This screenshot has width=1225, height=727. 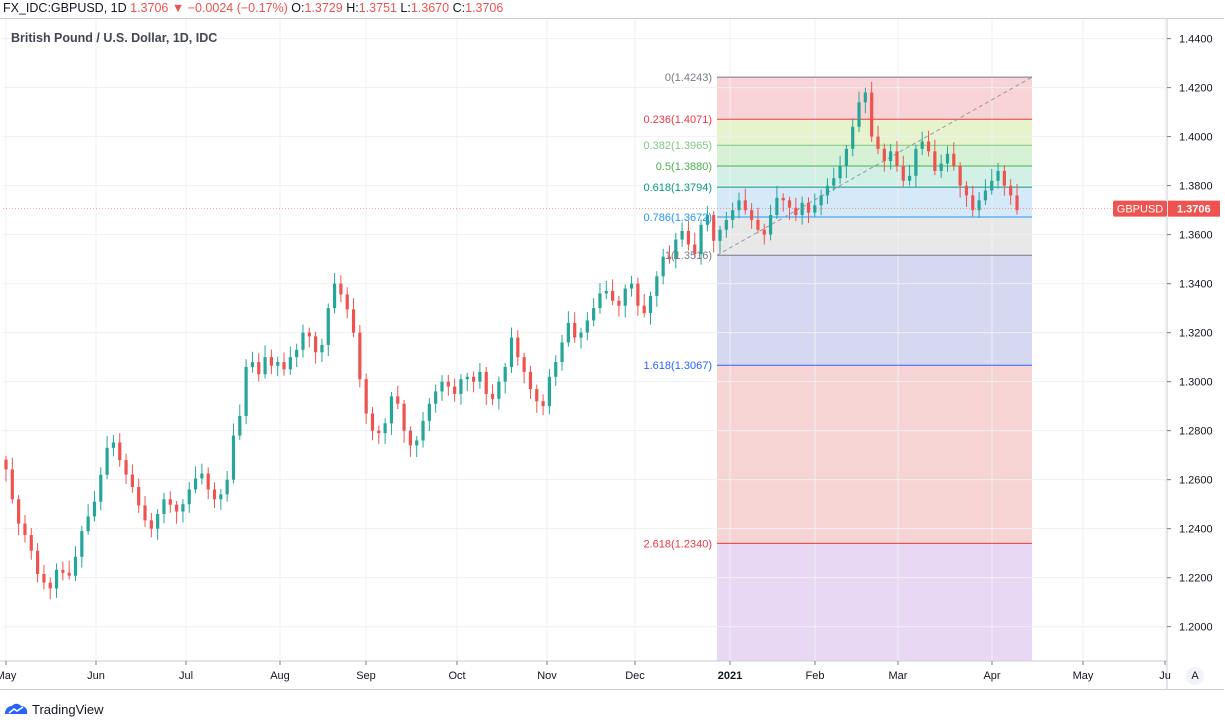 What do you see at coordinates (688, 256) in the screenshot?
I see `fib-level-label: 1(1.3516)` at bounding box center [688, 256].